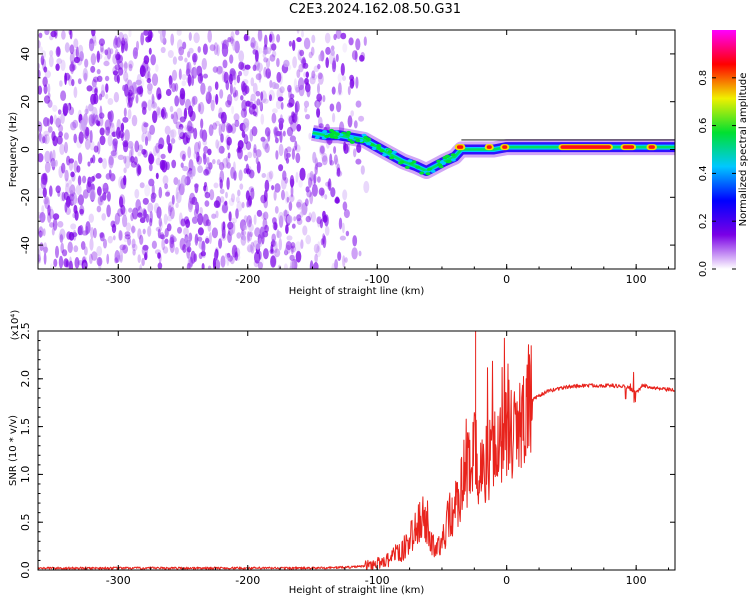 Image resolution: width=750 pixels, height=600 pixels. Describe the element at coordinates (247, 580) in the screenshot. I see `x-tick-label: -200` at that location.